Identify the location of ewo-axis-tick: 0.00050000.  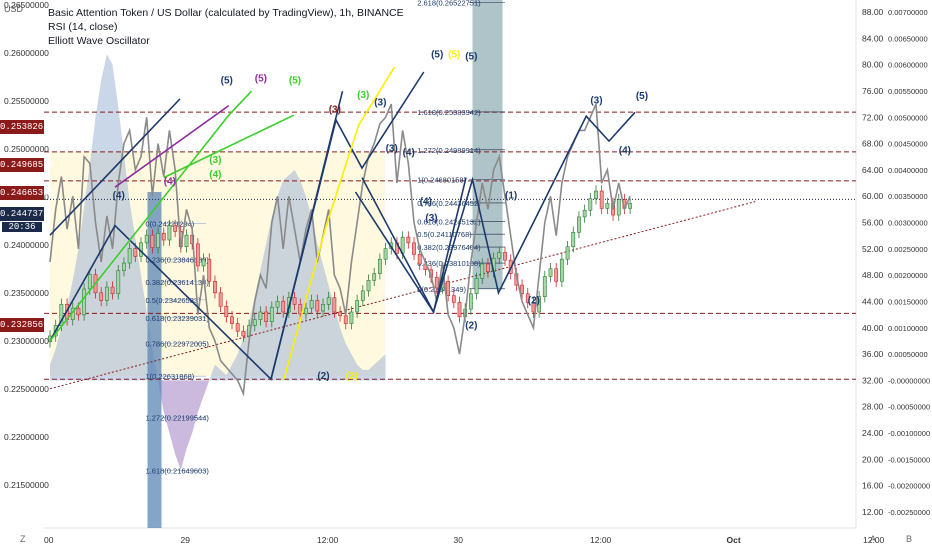
(908, 354).